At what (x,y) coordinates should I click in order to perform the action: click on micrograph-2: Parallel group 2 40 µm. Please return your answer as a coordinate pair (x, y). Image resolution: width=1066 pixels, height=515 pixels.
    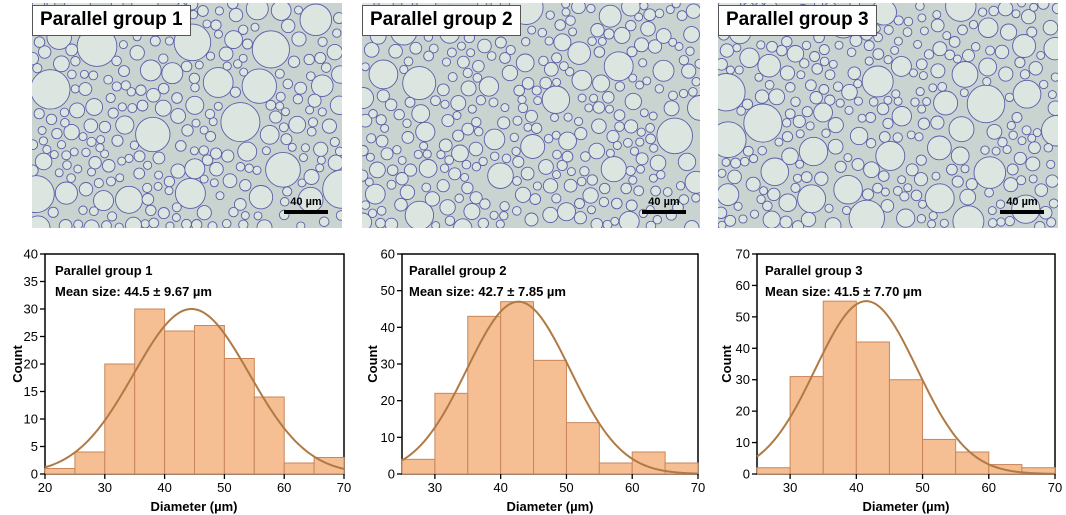
    Looking at the image, I should click on (531, 115).